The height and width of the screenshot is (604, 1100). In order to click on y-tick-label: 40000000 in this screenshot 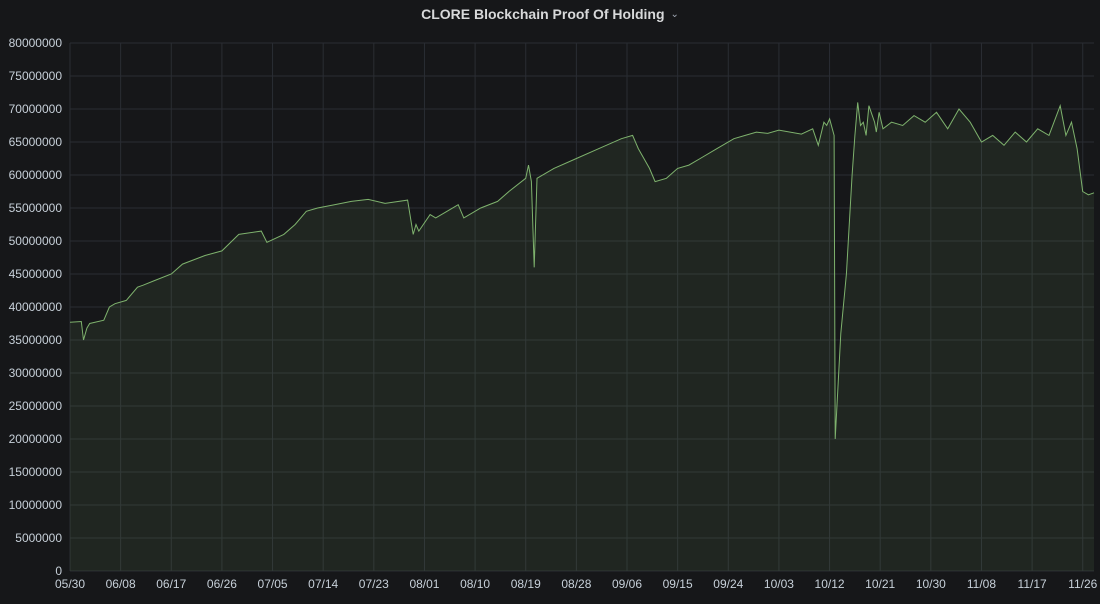, I will do `click(36, 307)`.